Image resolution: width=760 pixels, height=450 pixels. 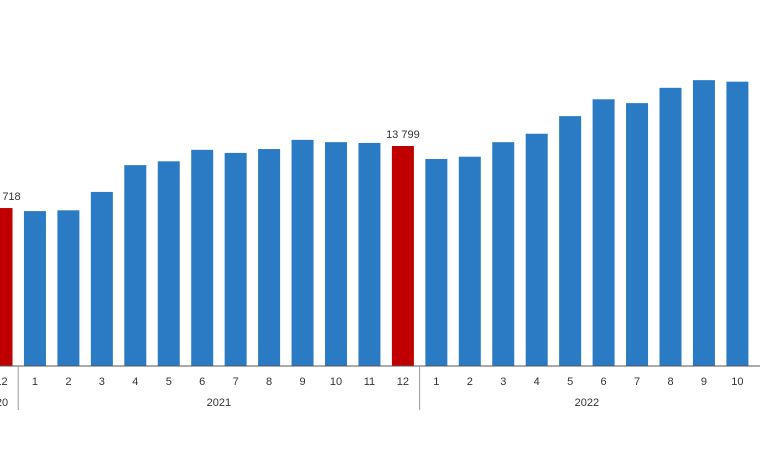 What do you see at coordinates (587, 403) in the screenshot?
I see `year-label: 2022` at bounding box center [587, 403].